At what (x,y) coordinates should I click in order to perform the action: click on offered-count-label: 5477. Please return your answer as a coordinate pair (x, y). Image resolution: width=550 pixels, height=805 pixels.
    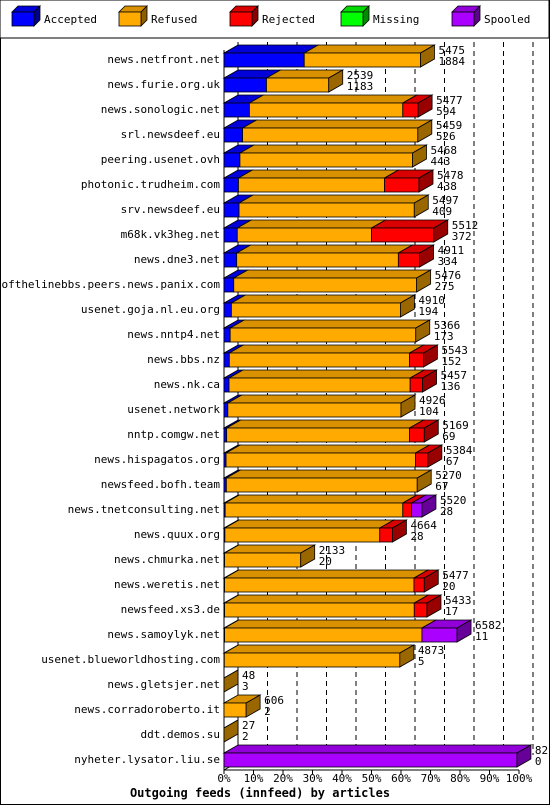
    Looking at the image, I should click on (455, 575).